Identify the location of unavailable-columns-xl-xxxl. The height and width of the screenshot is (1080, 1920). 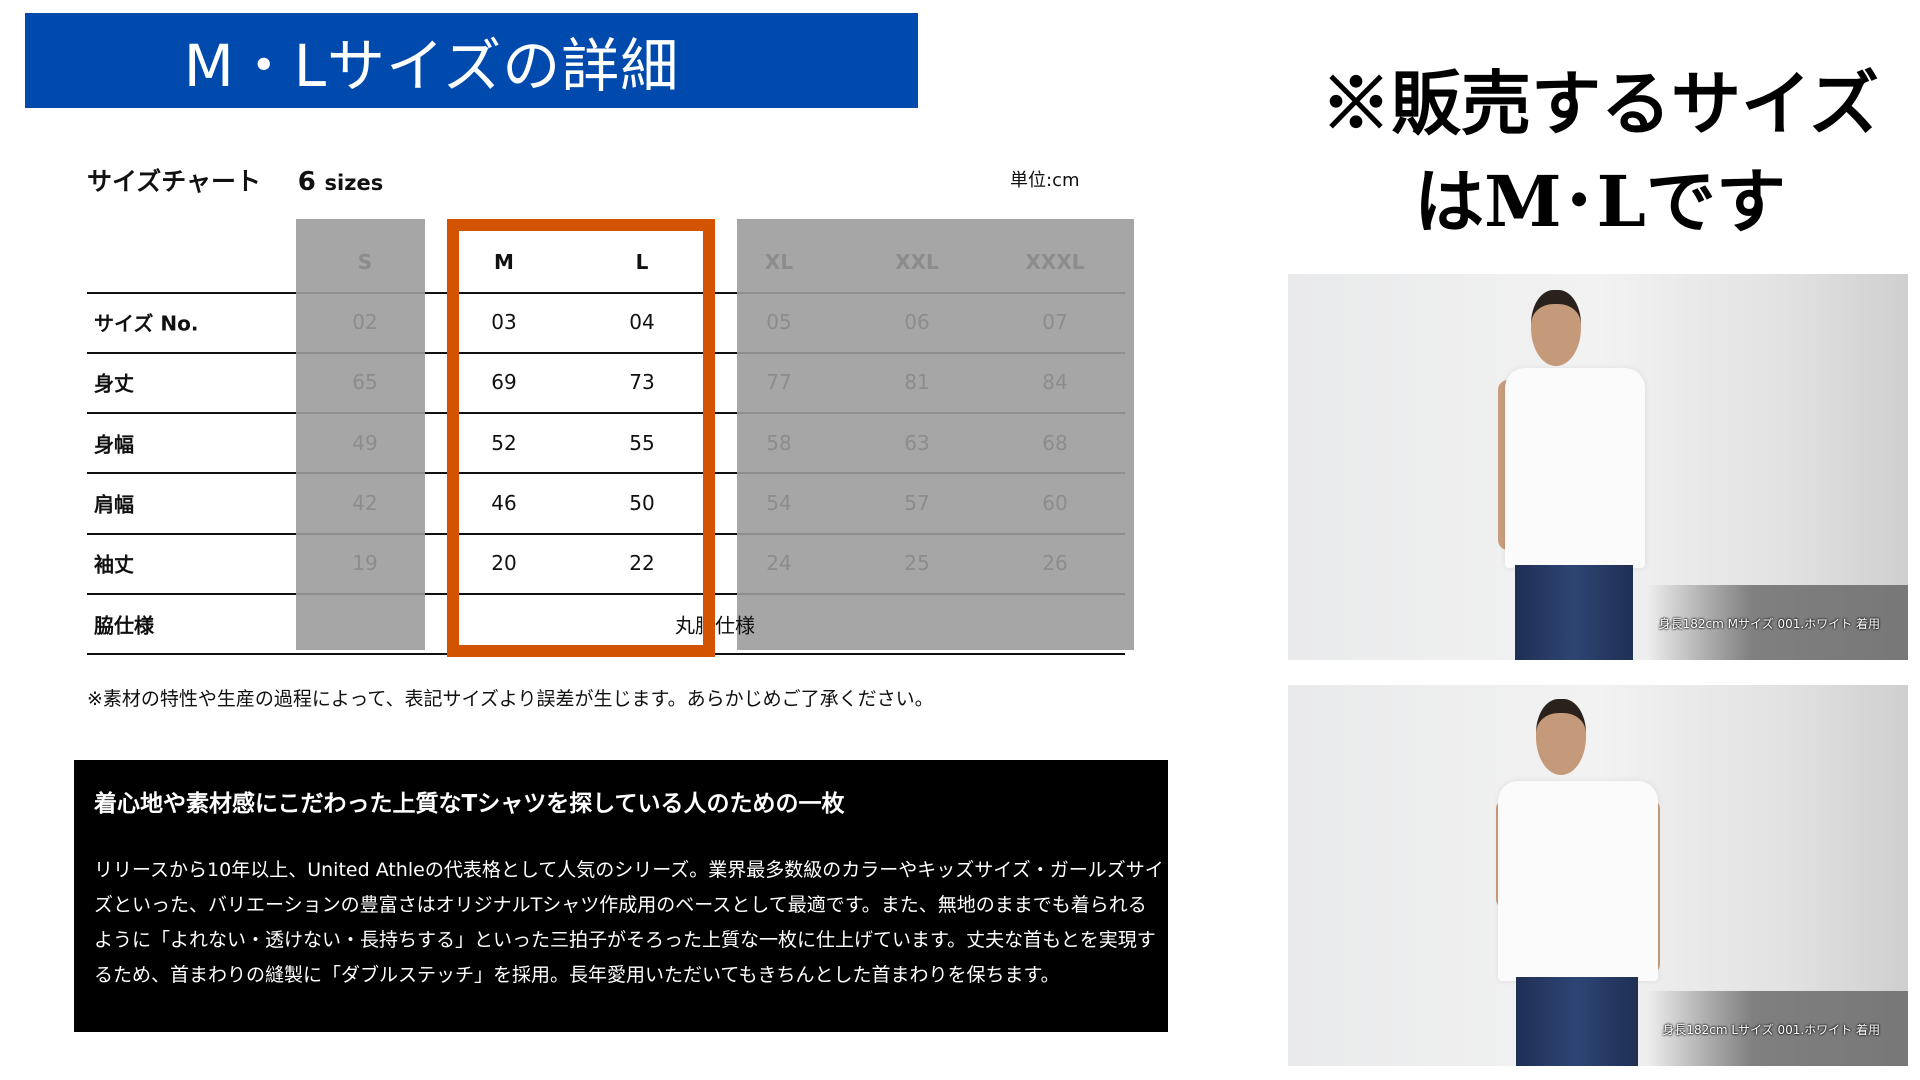
(935, 434).